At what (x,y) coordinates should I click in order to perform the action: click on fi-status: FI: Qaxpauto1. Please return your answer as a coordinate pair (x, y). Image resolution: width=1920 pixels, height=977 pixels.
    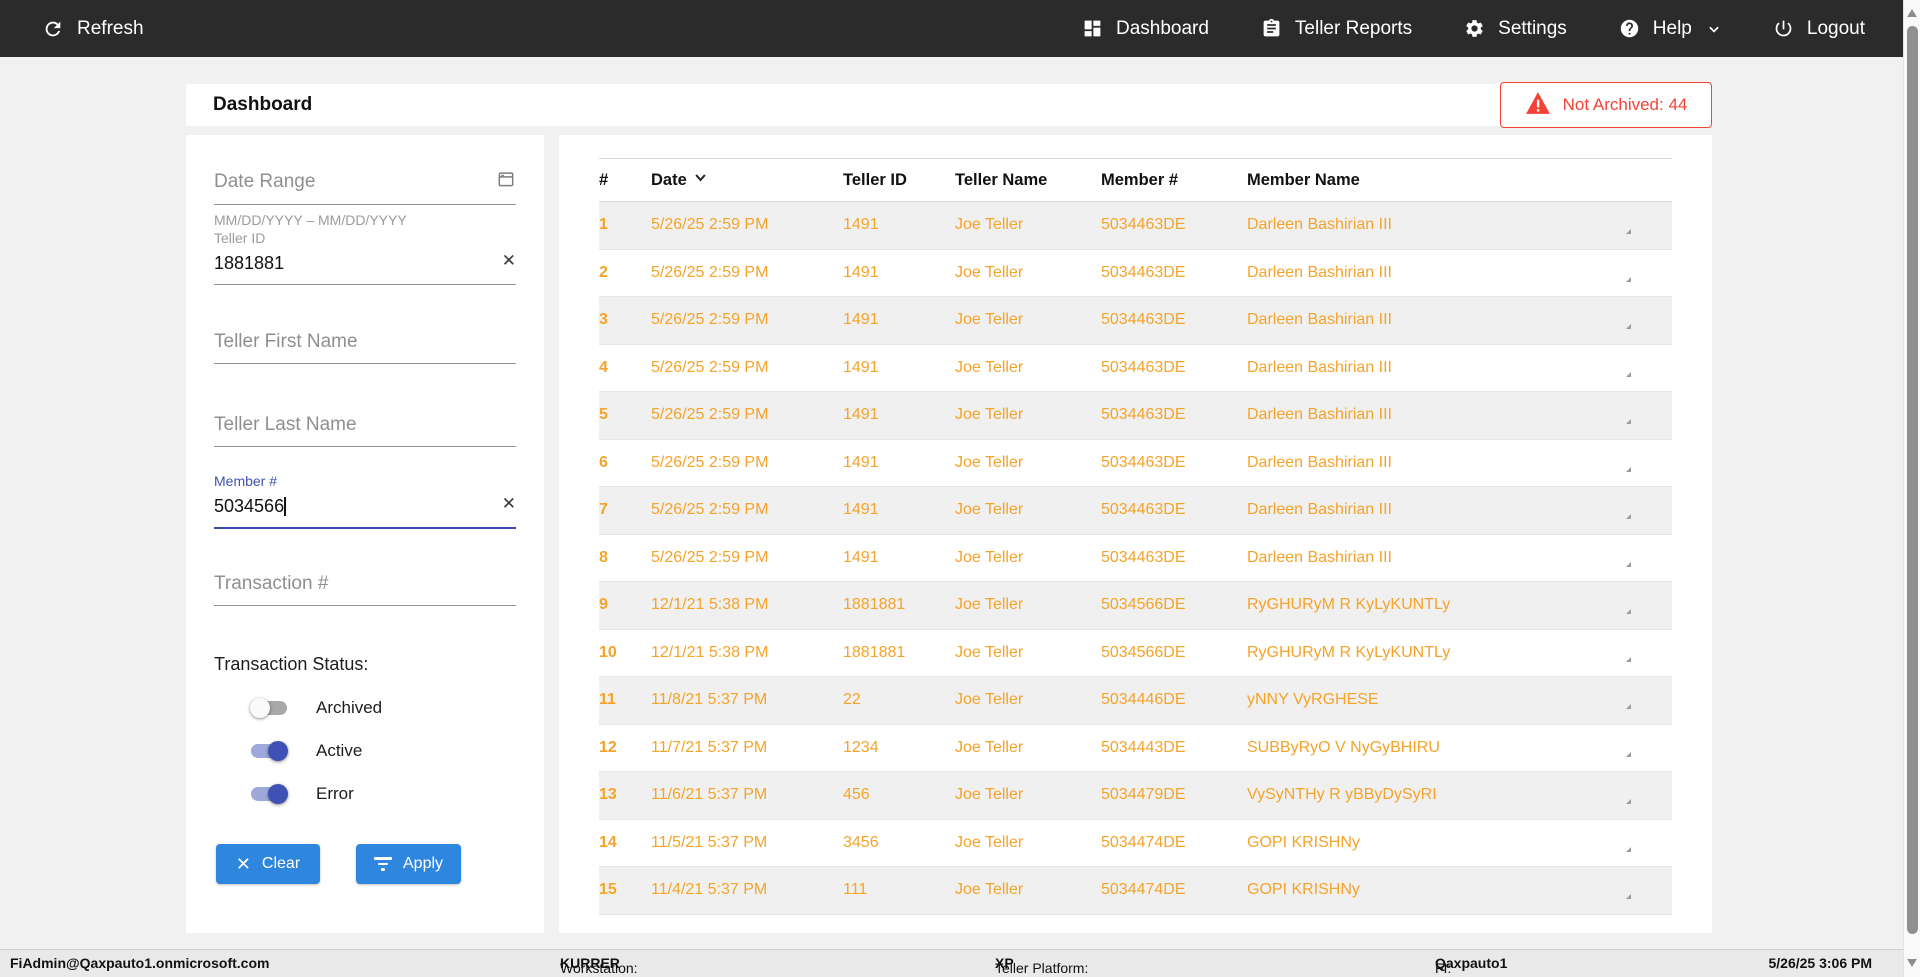
    Looking at the image, I should click on (1471, 965).